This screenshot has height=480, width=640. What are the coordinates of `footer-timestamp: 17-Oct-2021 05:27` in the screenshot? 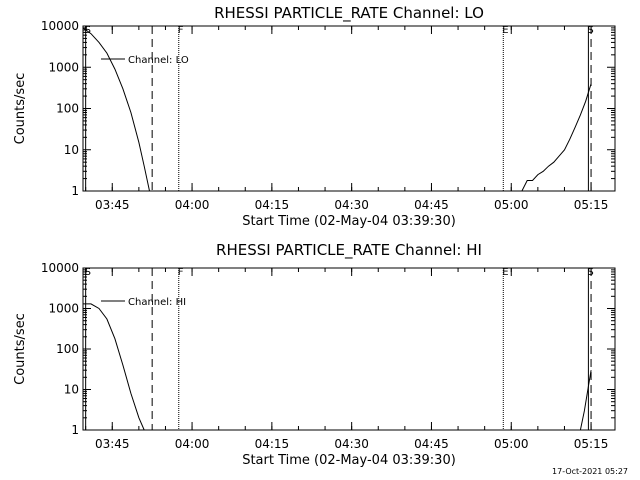 It's located at (590, 471).